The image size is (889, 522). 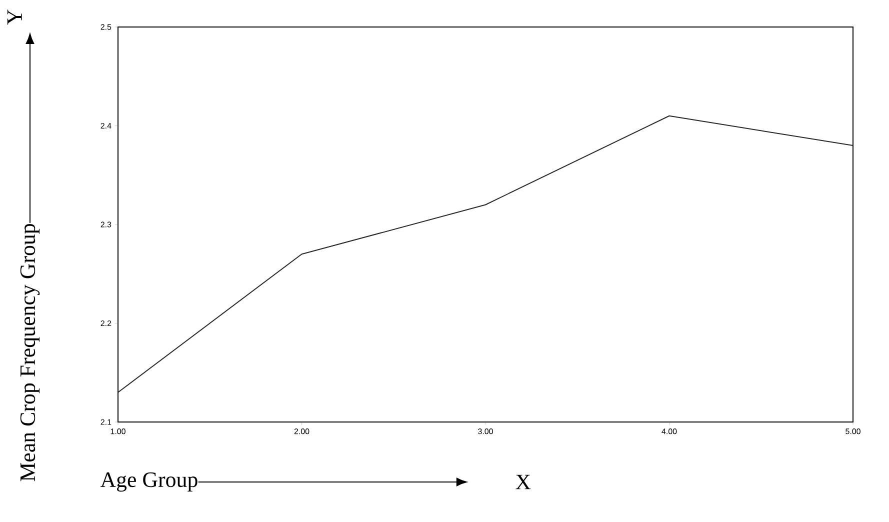 What do you see at coordinates (149, 482) in the screenshot?
I see `x-axis-title: Age Group` at bounding box center [149, 482].